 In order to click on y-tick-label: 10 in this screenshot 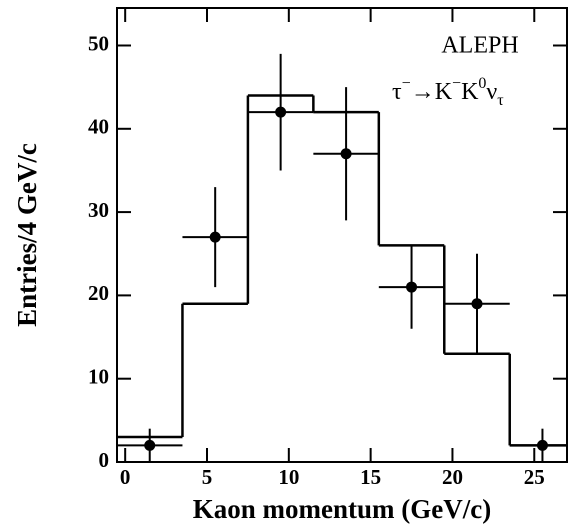, I will do `click(98, 377)`.